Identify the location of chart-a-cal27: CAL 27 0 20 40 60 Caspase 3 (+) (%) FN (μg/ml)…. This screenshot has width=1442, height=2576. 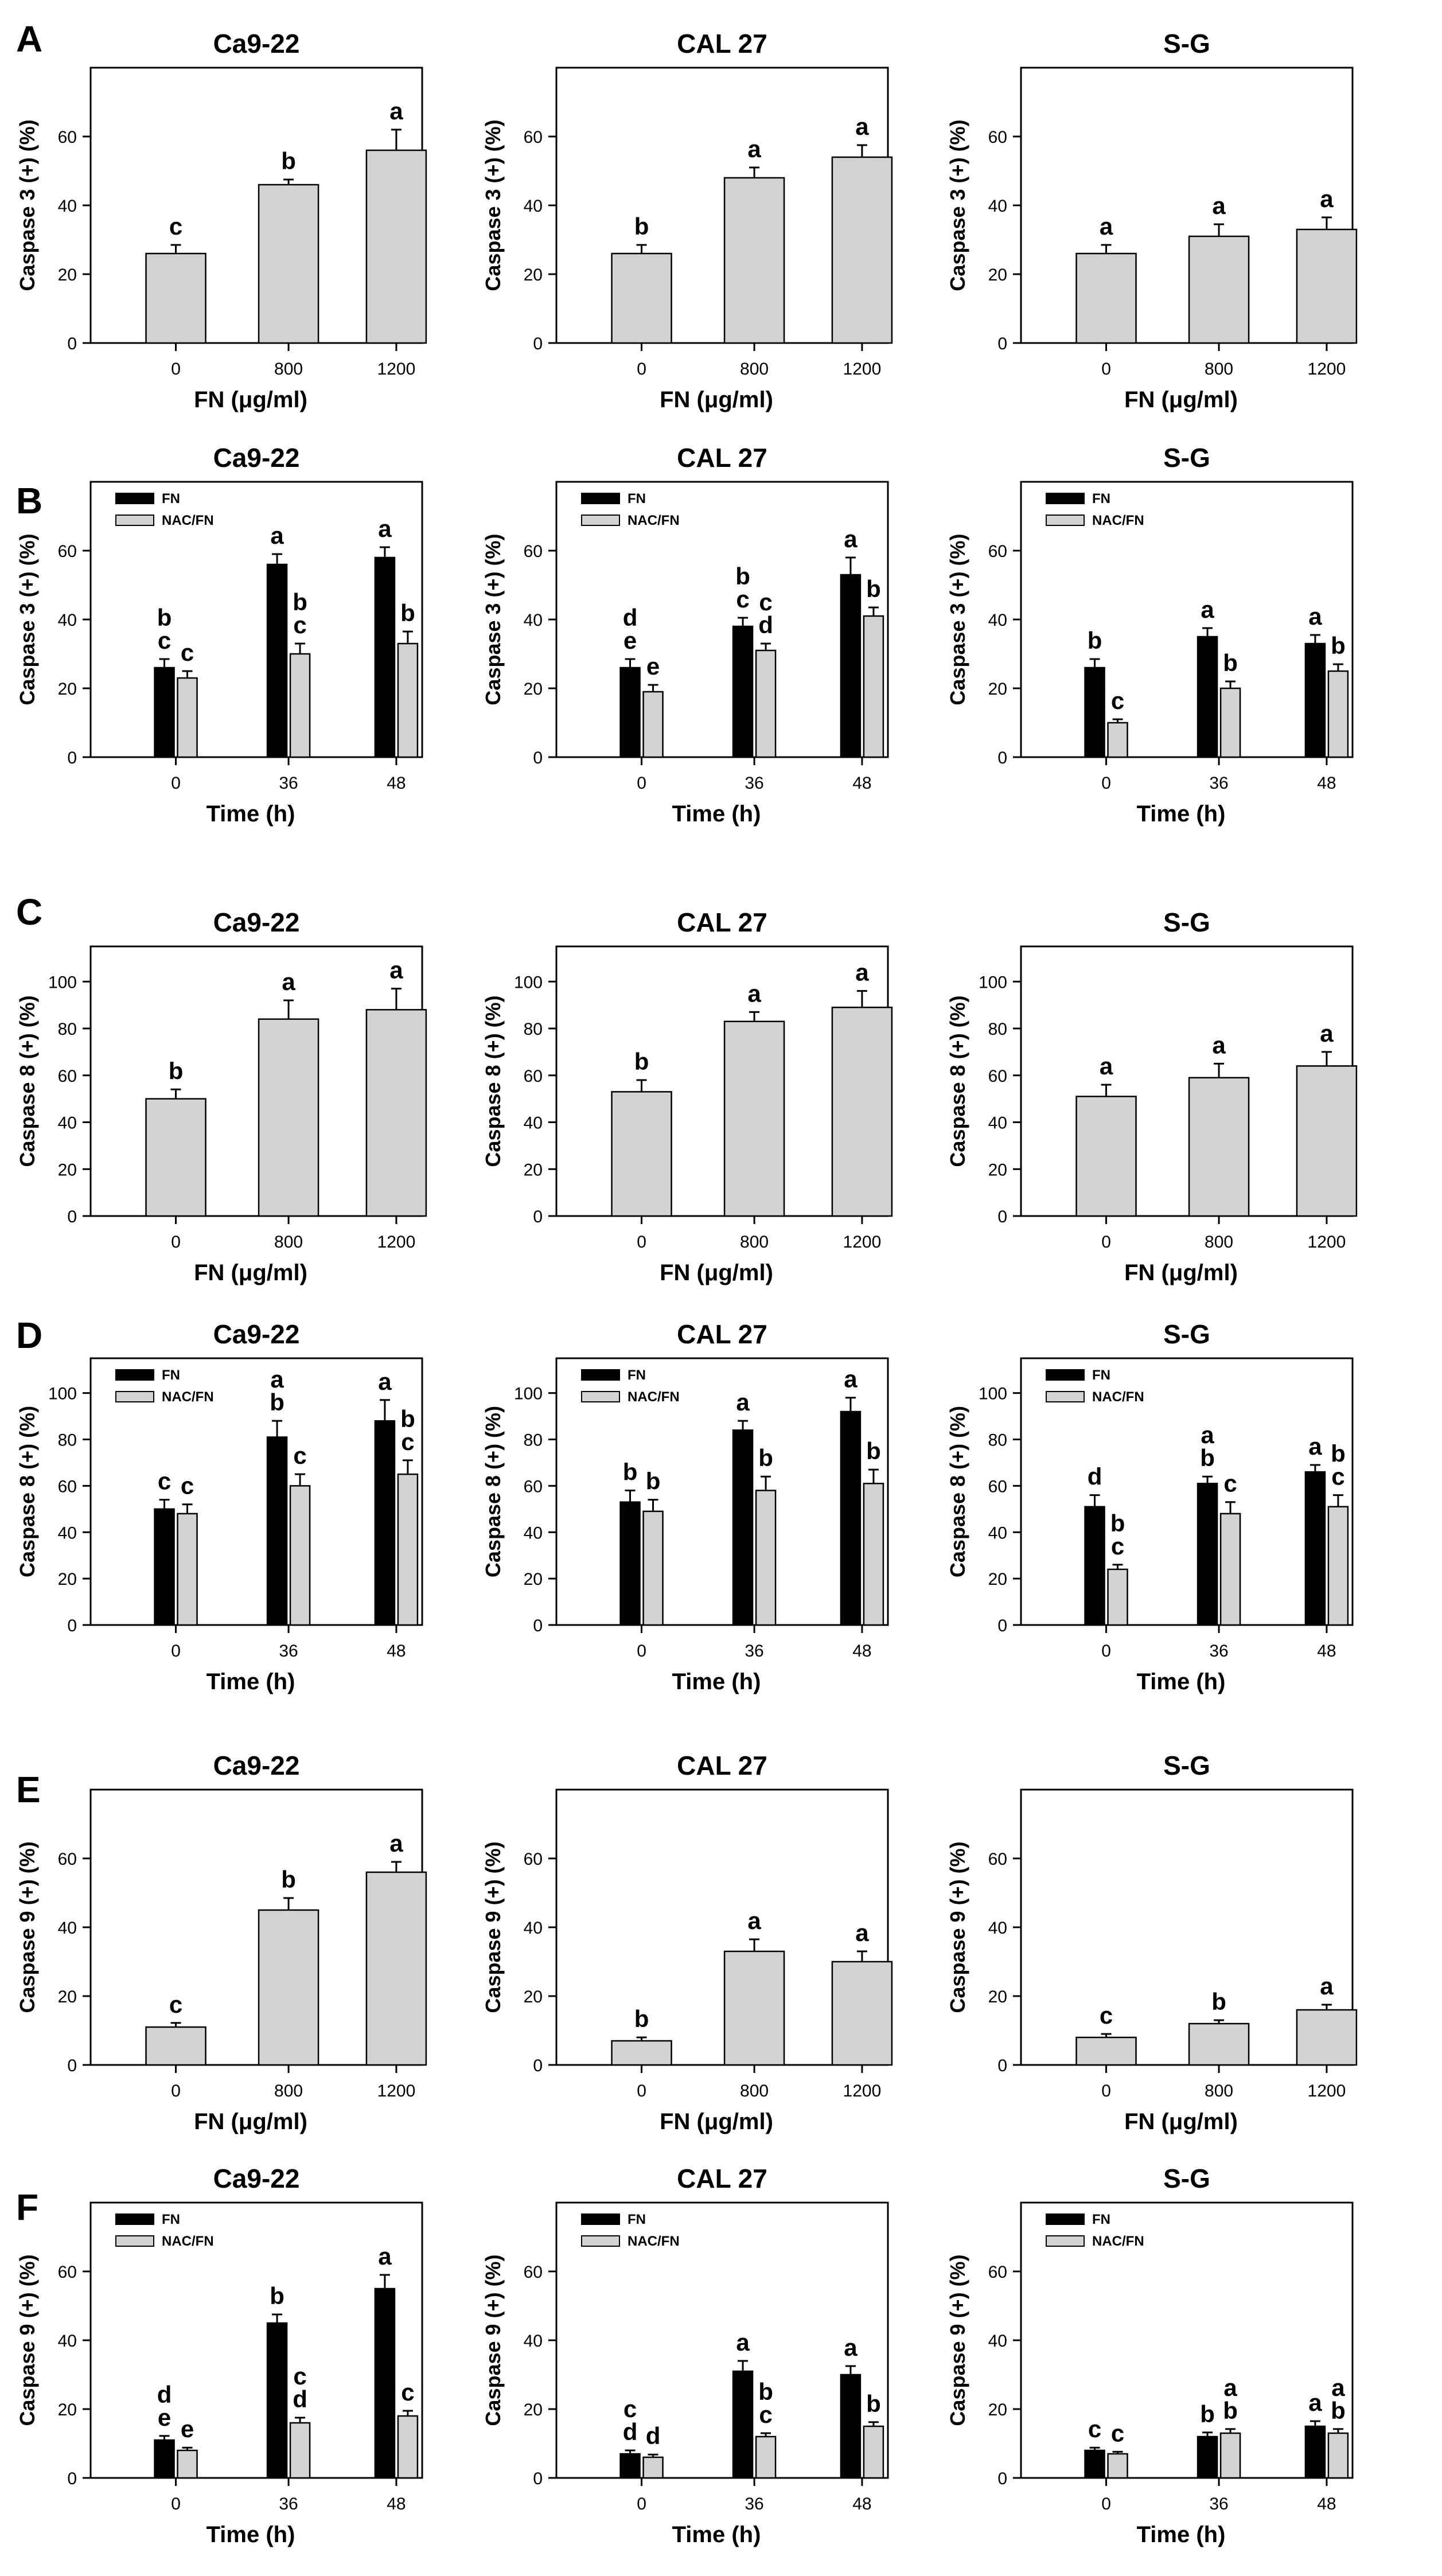
(687, 221).